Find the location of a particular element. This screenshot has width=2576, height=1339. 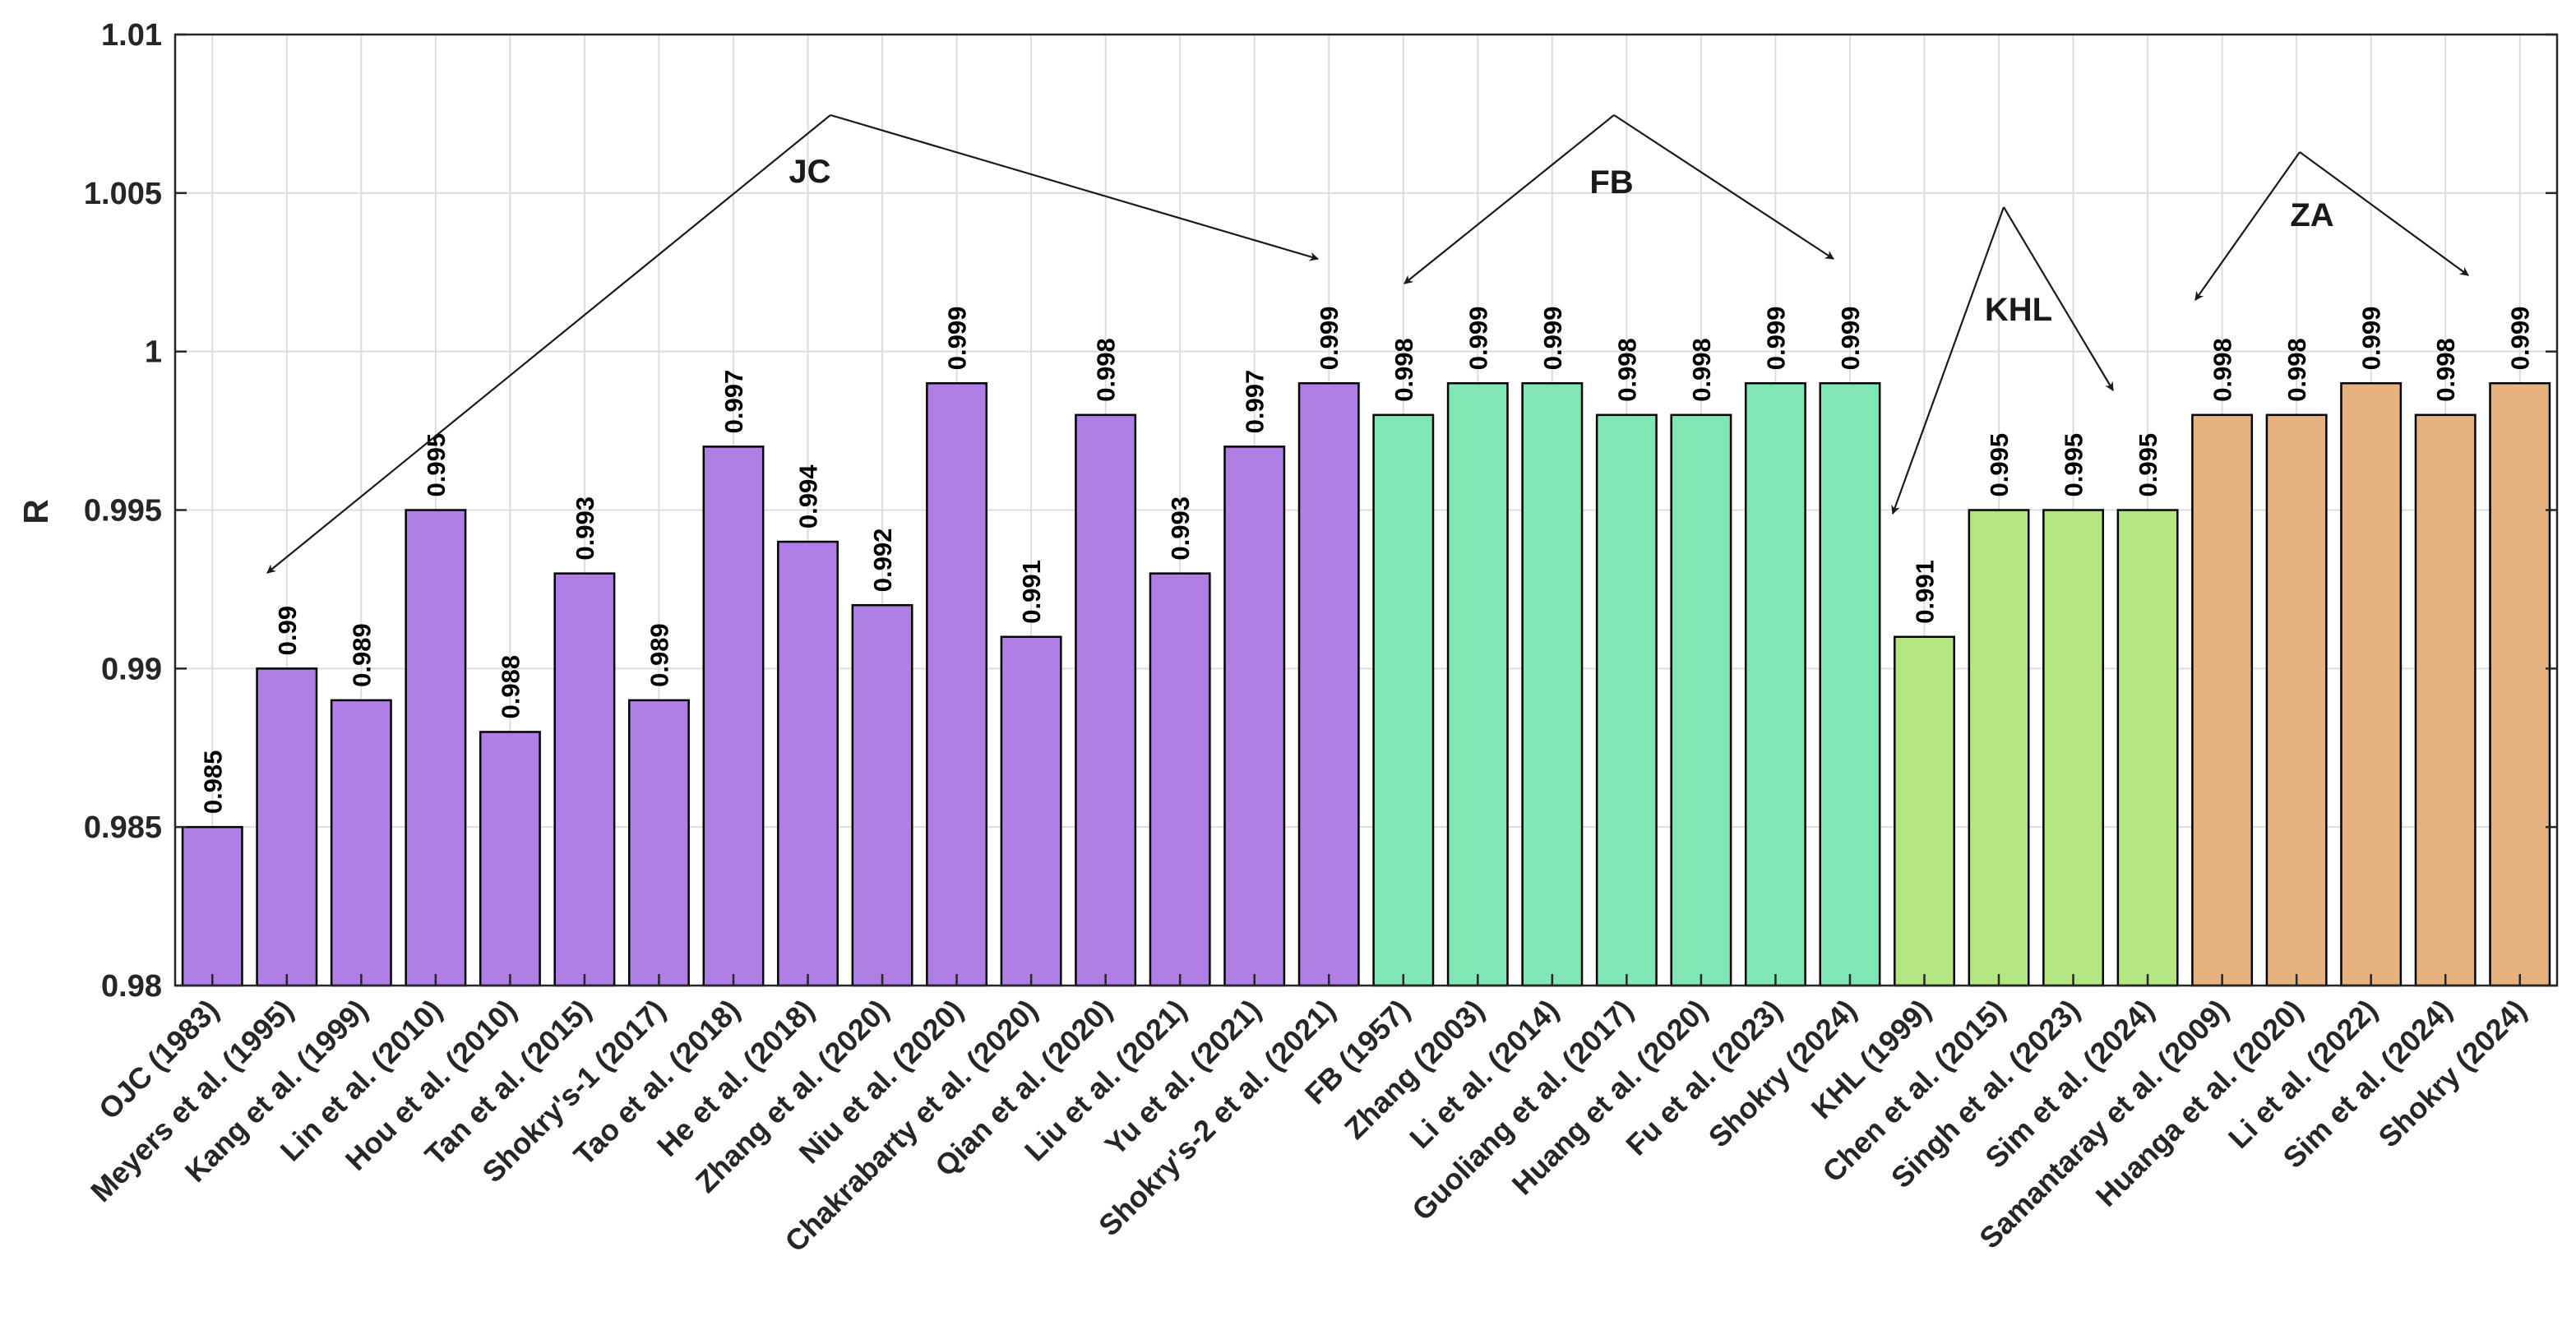

value-label: 0.992 is located at coordinates (882, 561).